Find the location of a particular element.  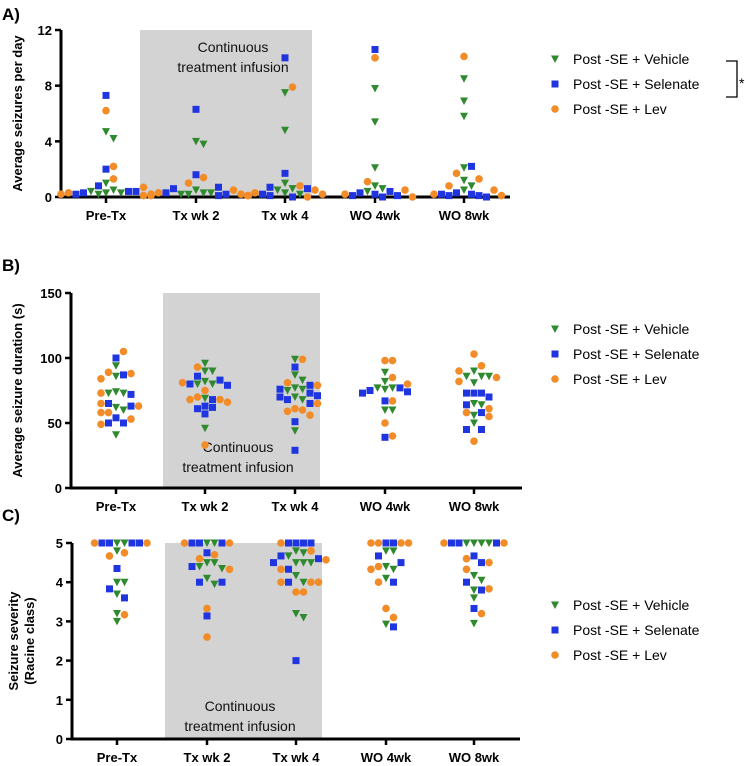

y-tick-label: 5 is located at coordinates (59, 543).